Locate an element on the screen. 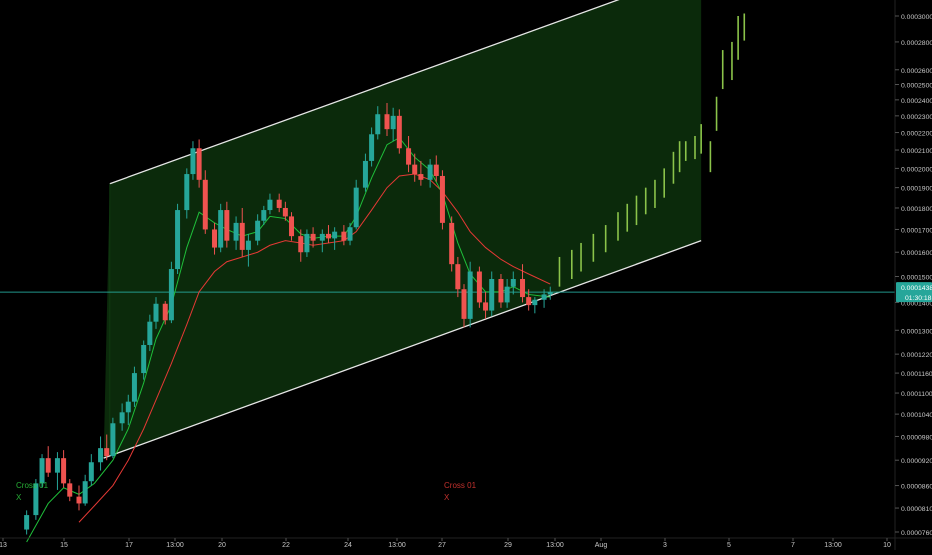 The height and width of the screenshot is (555, 932). price-badge-countdown: 01:30:18 is located at coordinates (918, 298).